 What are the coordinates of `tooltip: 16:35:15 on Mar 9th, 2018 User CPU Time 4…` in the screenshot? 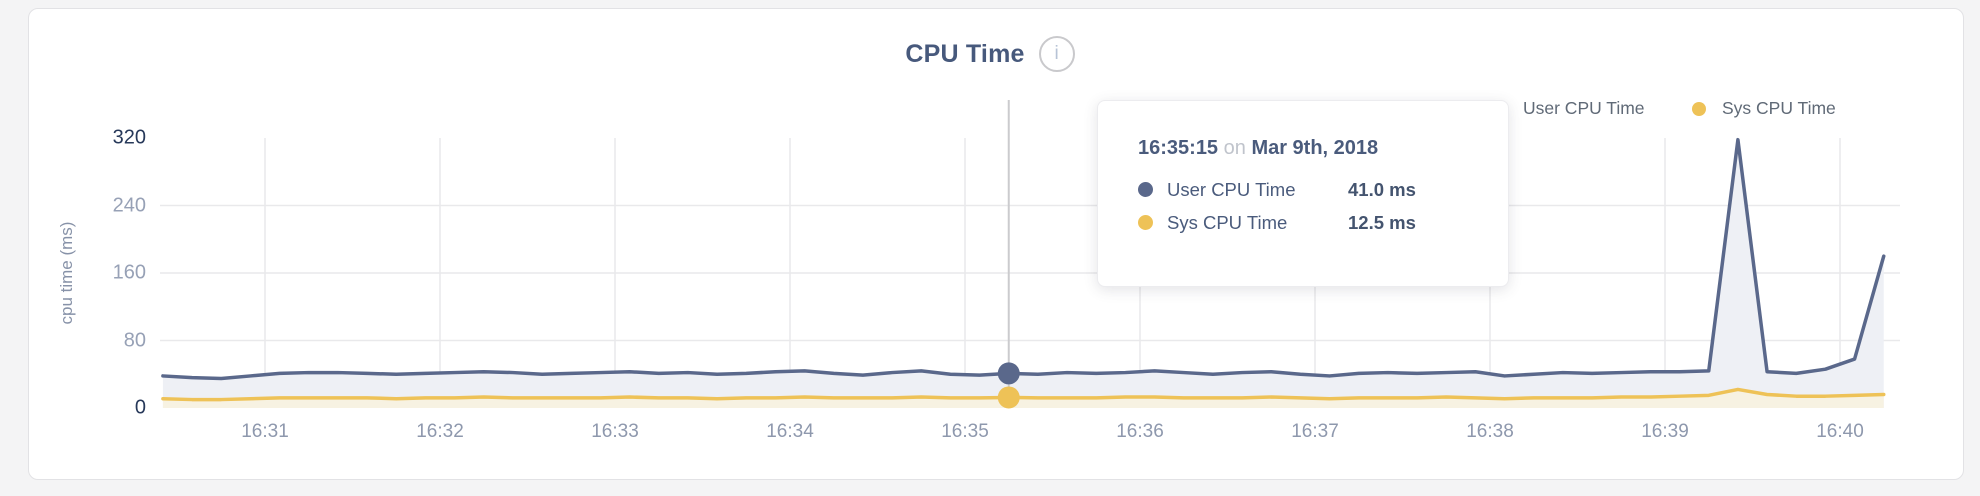 It's located at (1303, 193).